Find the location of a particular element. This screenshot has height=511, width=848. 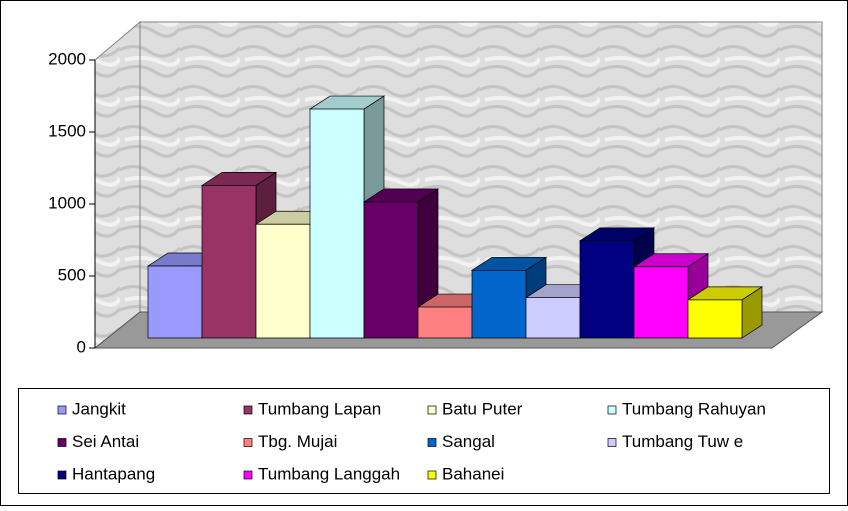

legend-label: Tumbang Langgah is located at coordinates (329, 473).